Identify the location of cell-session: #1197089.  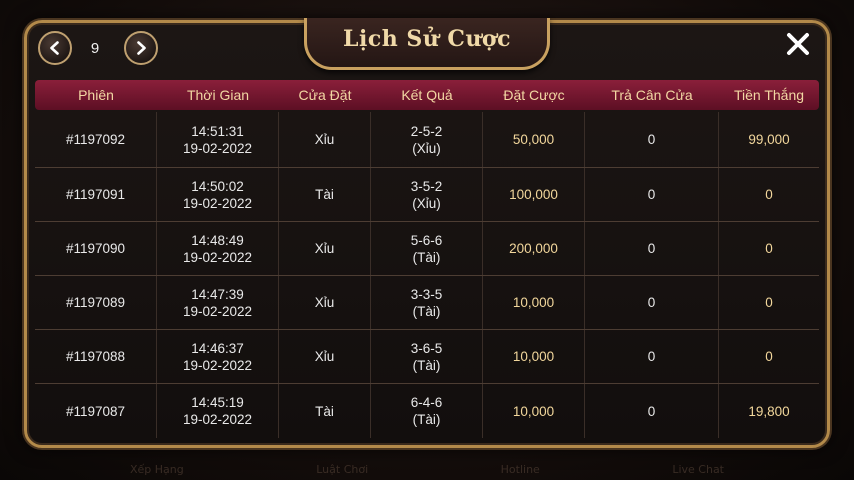
(96, 302).